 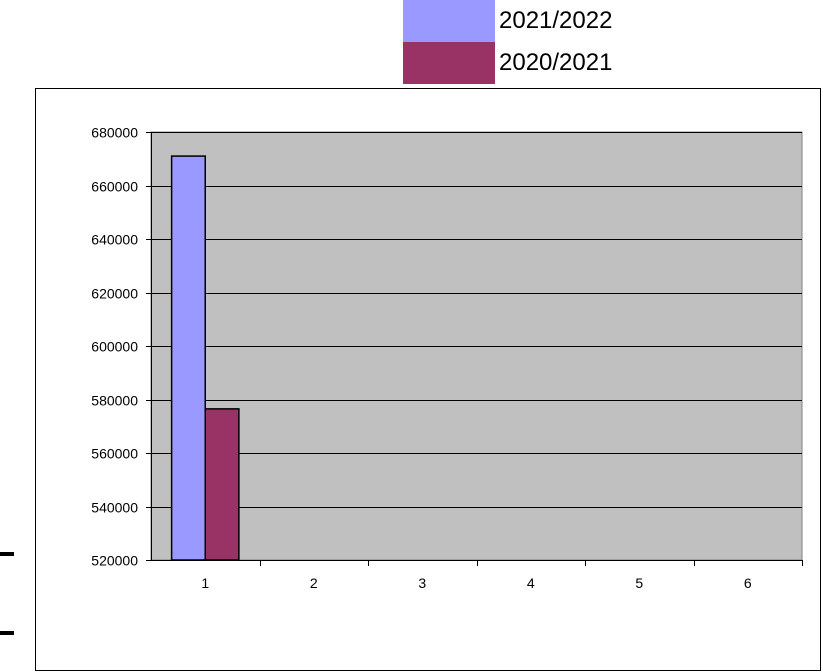 I want to click on y-tick-label: 580000, so click(x=114, y=401).